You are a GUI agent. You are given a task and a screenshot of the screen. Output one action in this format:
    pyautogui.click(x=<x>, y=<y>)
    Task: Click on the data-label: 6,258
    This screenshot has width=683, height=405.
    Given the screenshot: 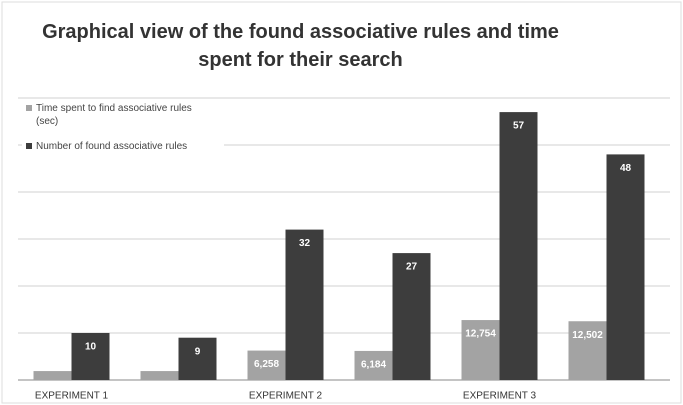 What is the action you would take?
    pyautogui.click(x=266, y=364)
    